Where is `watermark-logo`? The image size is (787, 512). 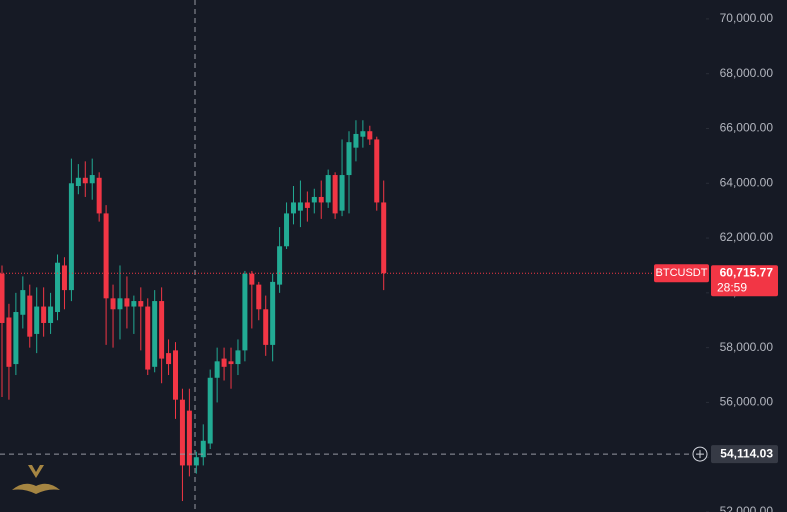 watermark-logo is located at coordinates (36, 479).